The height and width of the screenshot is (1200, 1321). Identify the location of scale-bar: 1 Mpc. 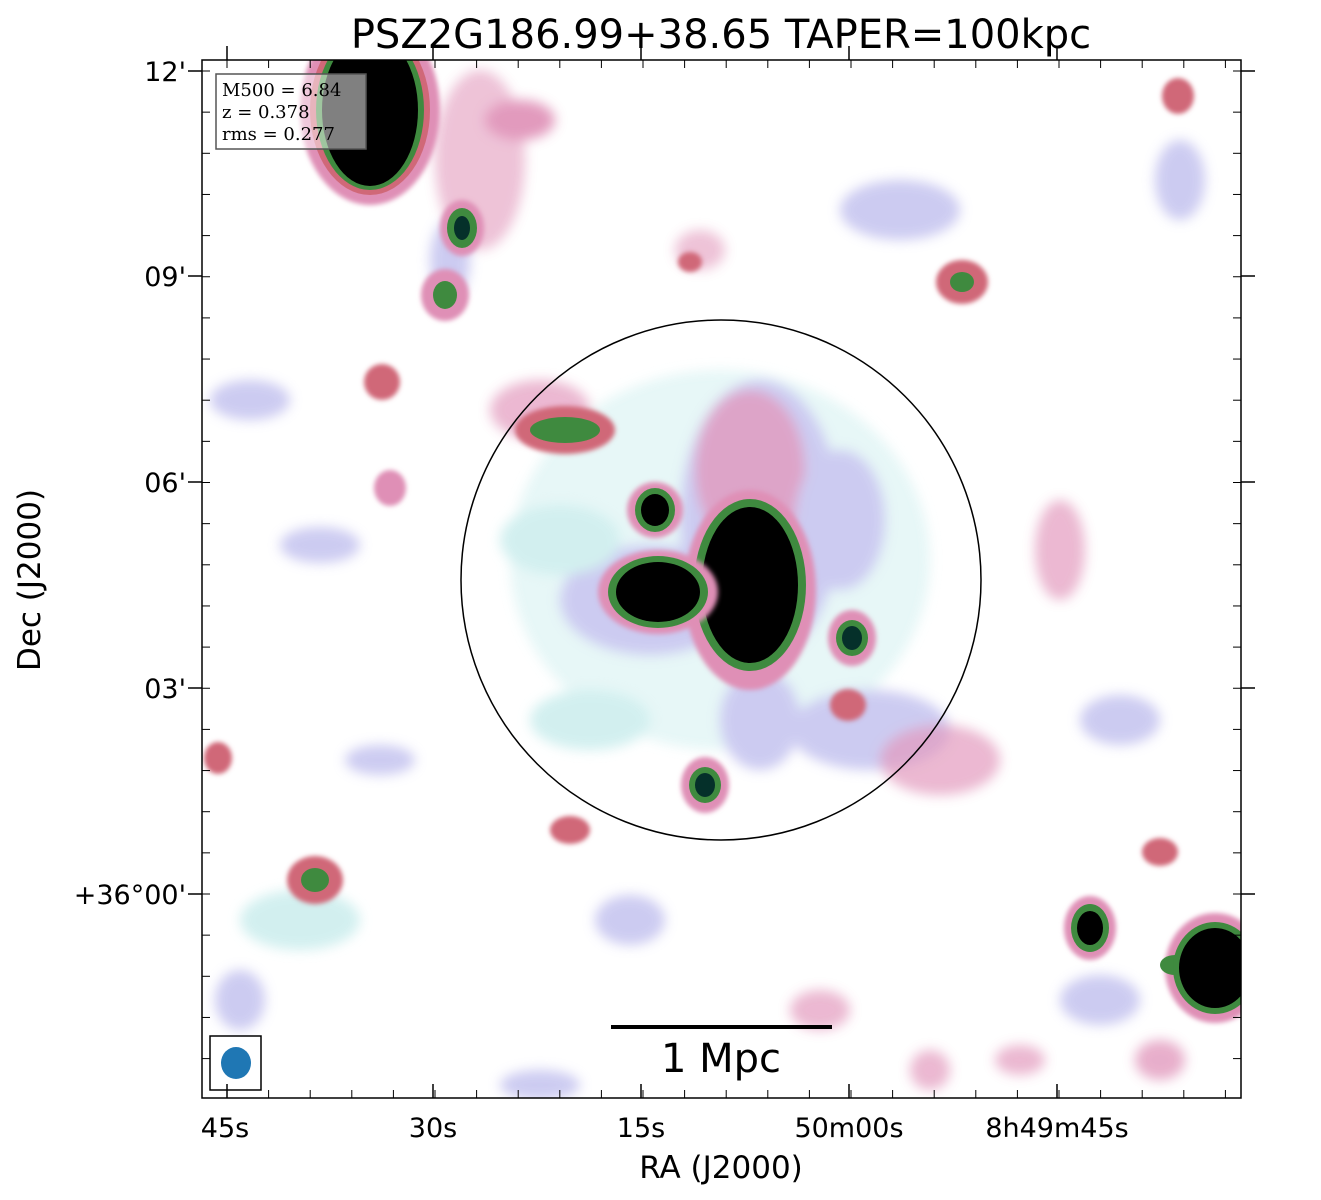
(721, 1053).